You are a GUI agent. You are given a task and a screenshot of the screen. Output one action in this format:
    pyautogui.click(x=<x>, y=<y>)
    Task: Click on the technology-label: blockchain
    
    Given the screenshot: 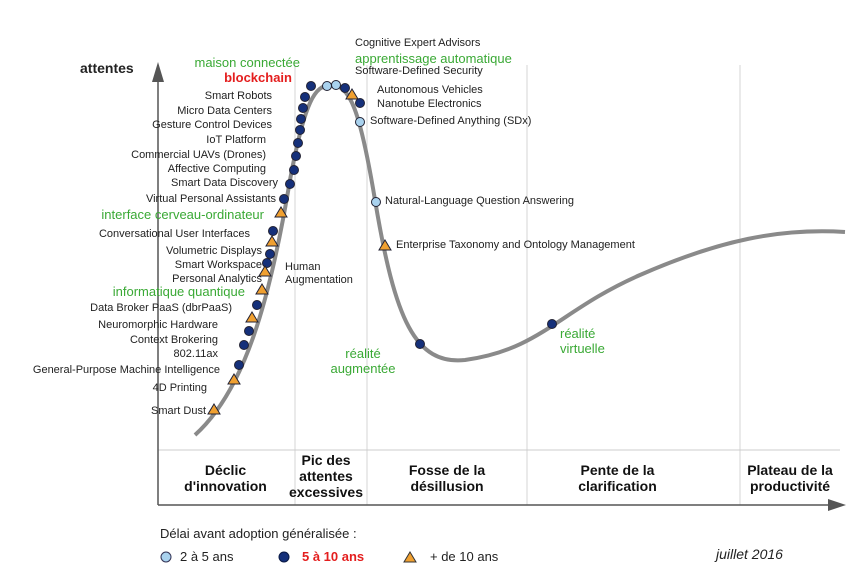 What is the action you would take?
    pyautogui.click(x=258, y=77)
    